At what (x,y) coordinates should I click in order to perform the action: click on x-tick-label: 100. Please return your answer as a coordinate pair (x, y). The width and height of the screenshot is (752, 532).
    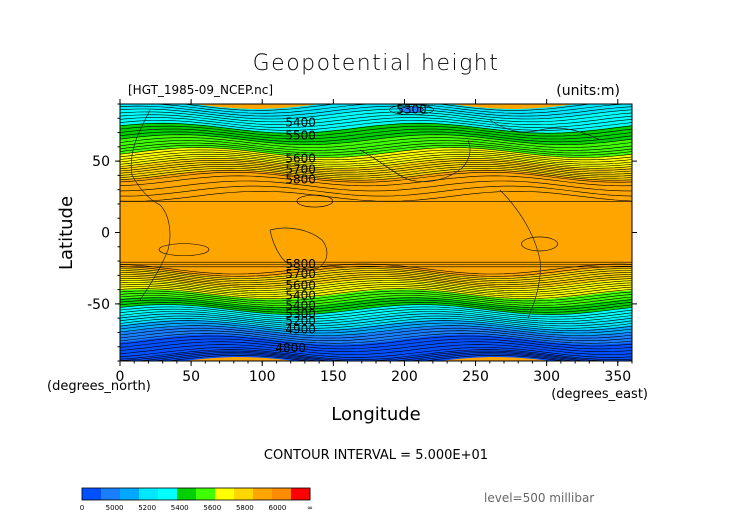
    Looking at the image, I should click on (262, 377).